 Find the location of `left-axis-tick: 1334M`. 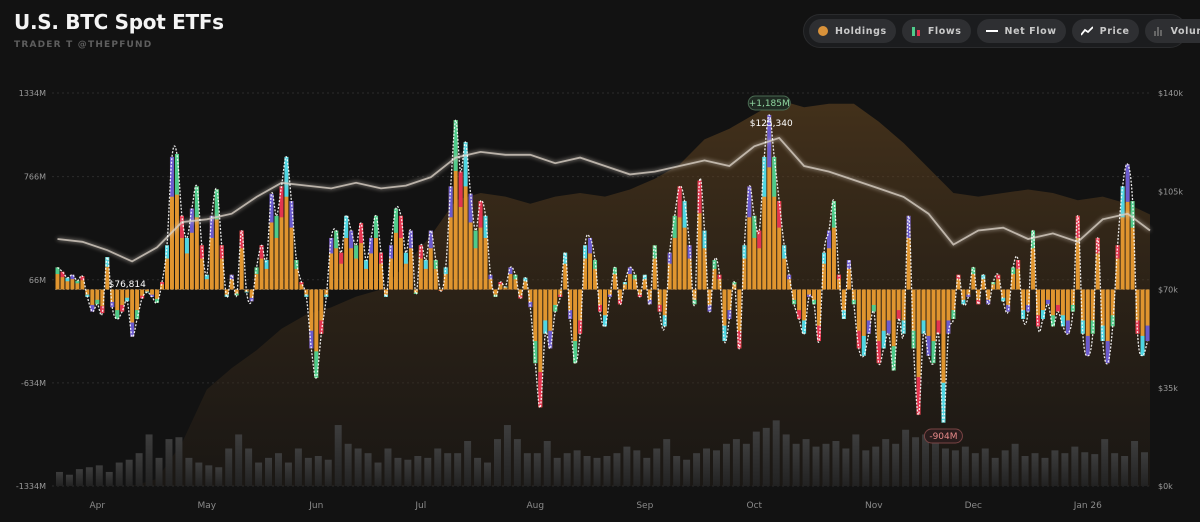

left-axis-tick: 1334M is located at coordinates (32, 93).